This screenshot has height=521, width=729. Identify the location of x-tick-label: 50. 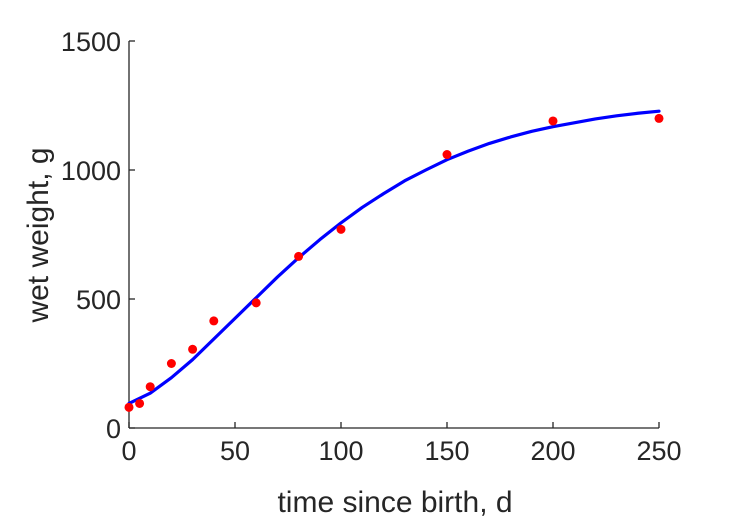
(235, 451).